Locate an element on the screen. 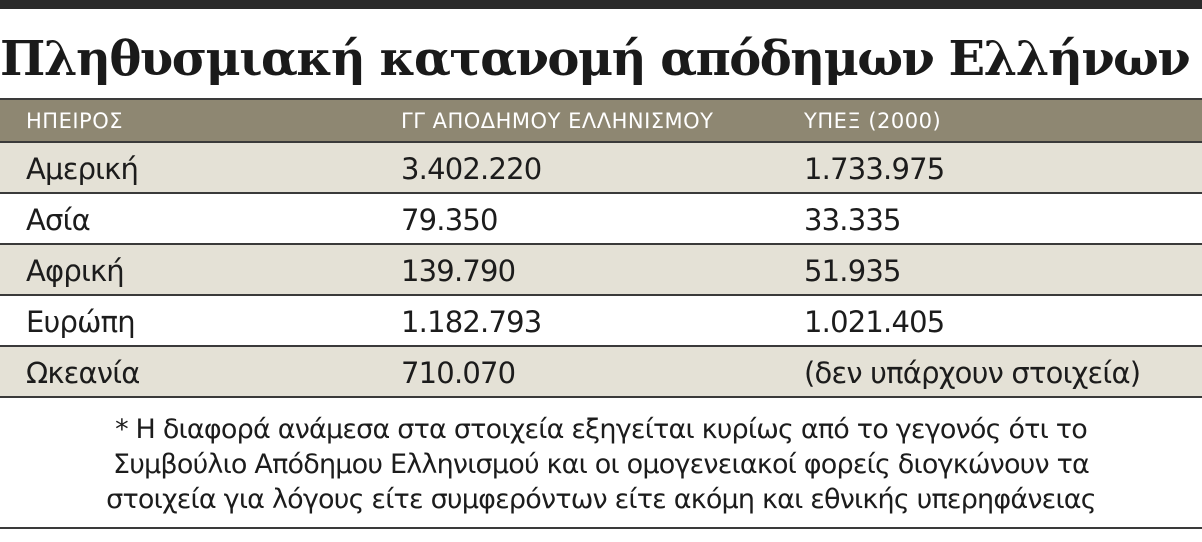  cell-continent: Αμερική is located at coordinates (82, 169).